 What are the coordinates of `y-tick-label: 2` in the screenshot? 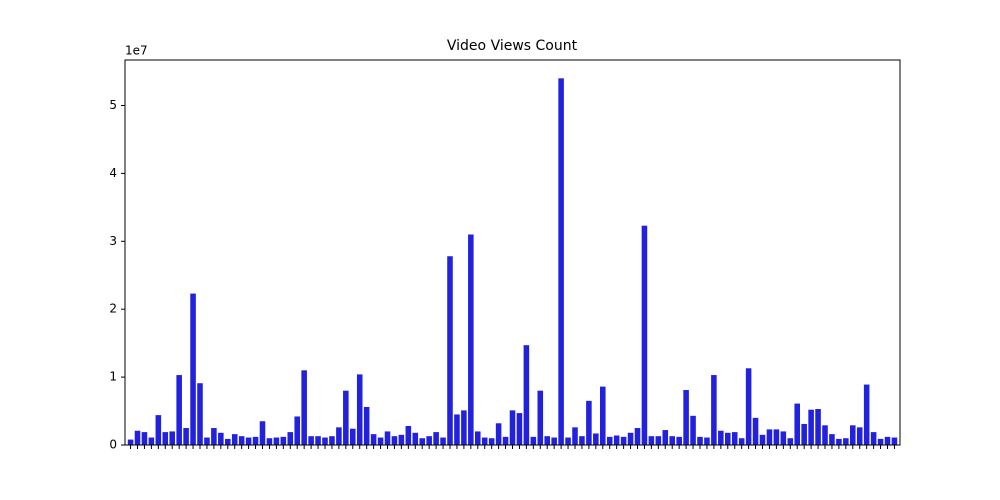 It's located at (113, 309).